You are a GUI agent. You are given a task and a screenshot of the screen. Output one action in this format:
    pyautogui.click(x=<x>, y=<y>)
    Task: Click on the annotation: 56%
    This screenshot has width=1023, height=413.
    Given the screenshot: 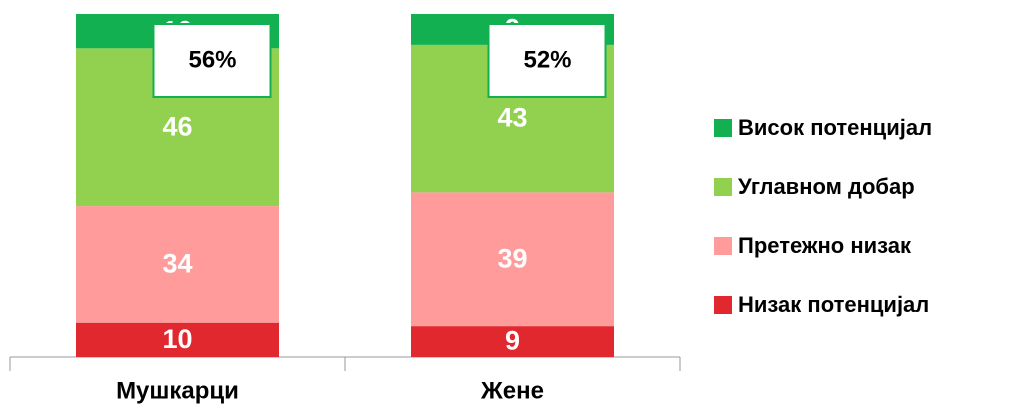 What is the action you would take?
    pyautogui.click(x=212, y=59)
    